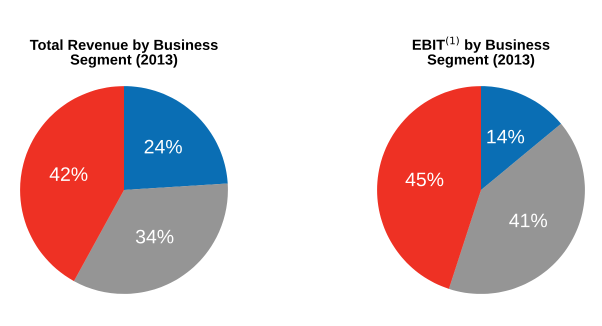 Image resolution: width=602 pixels, height=326 pixels. Describe the element at coordinates (155, 237) in the screenshot. I see `data-label: 34%` at that location.